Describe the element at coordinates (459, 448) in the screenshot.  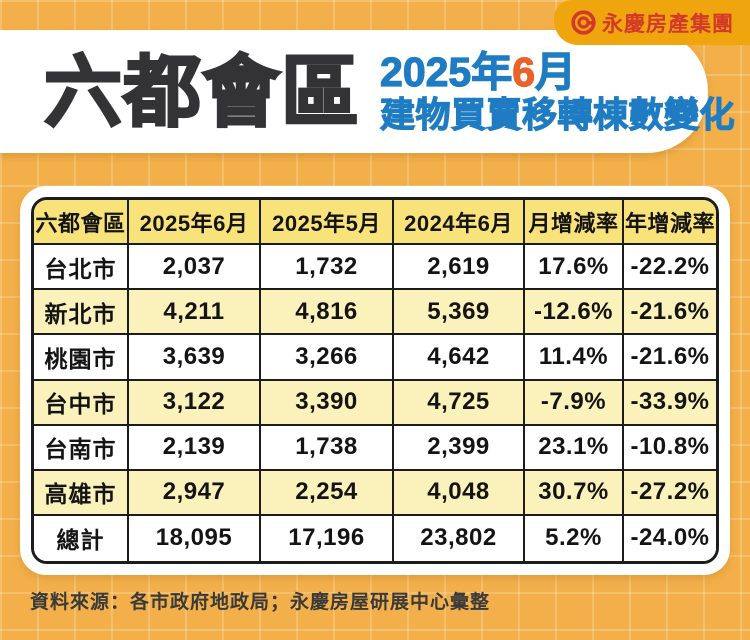
I see `table-cell: 2,399` at that location.